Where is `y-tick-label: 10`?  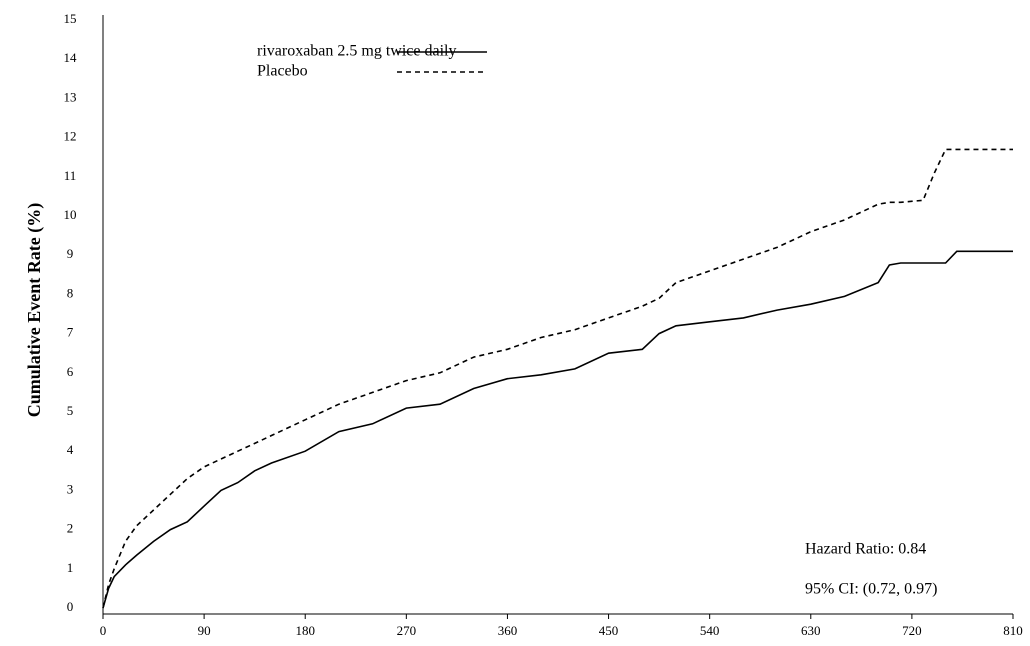
y-tick-label: 10 is located at coordinates (70, 214).